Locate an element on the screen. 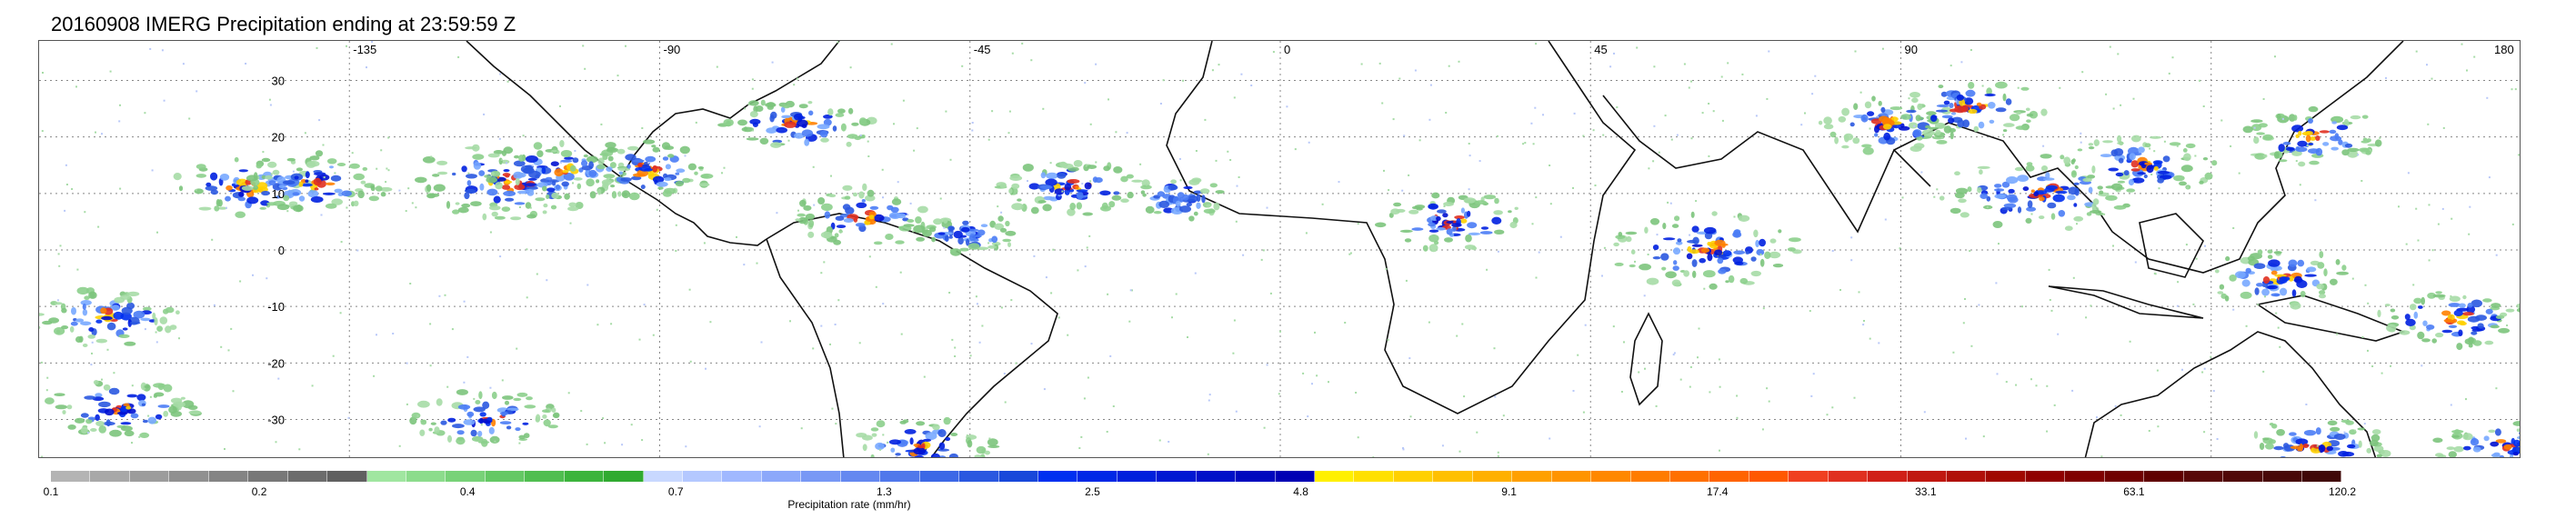  coast-asia is located at coordinates (2148, 157).